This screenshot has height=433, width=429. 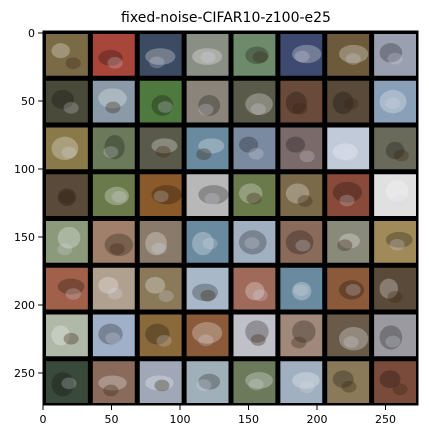 I want to click on x-tick-5: 250, so click(x=385, y=415).